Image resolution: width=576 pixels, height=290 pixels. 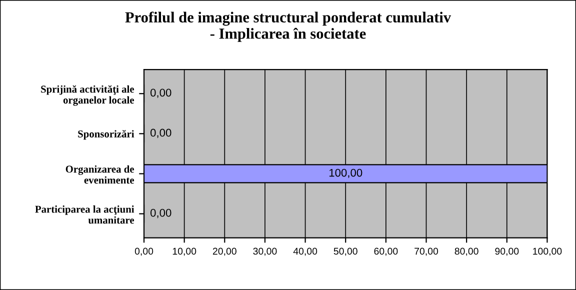 I want to click on x-tick-label: 30,00, so click(x=265, y=252).